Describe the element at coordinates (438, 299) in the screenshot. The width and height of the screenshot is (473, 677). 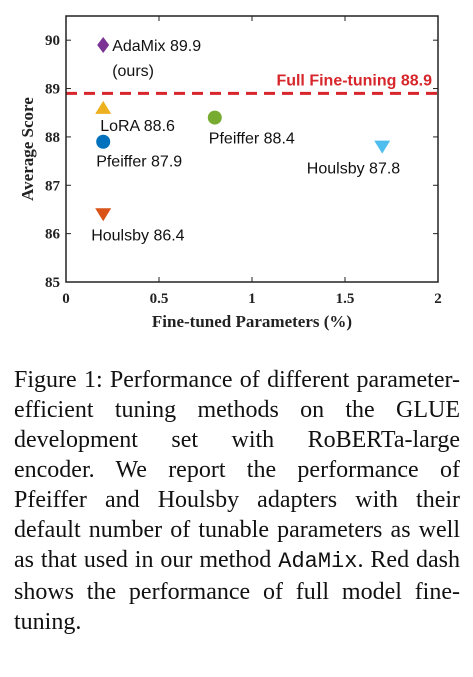
I see `x-tick-label: 2` at that location.